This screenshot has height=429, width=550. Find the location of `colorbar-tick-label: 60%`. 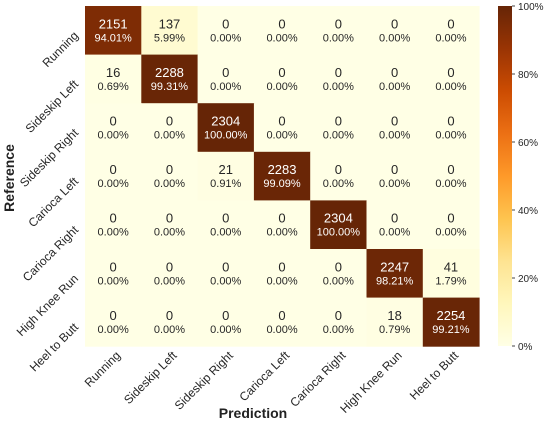

colorbar-tick-label: 60% is located at coordinates (528, 143).